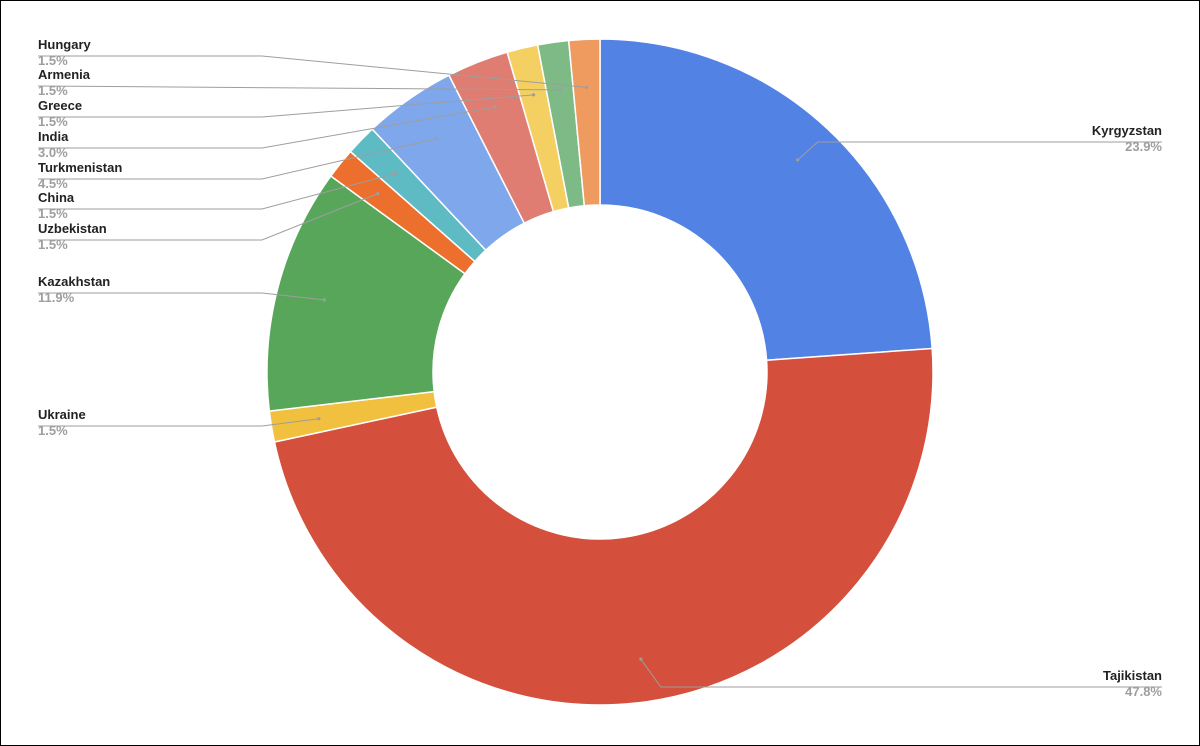  I want to click on label-china: China, so click(56, 197).